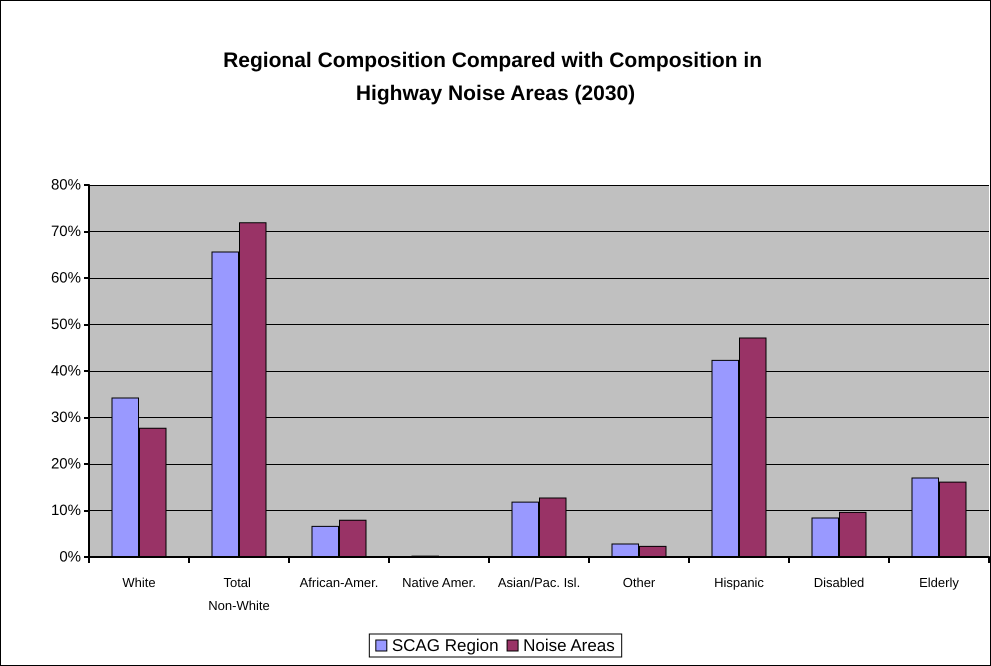 The height and width of the screenshot is (666, 991). What do you see at coordinates (70, 557) in the screenshot?
I see `y-tick-label: 0%` at bounding box center [70, 557].